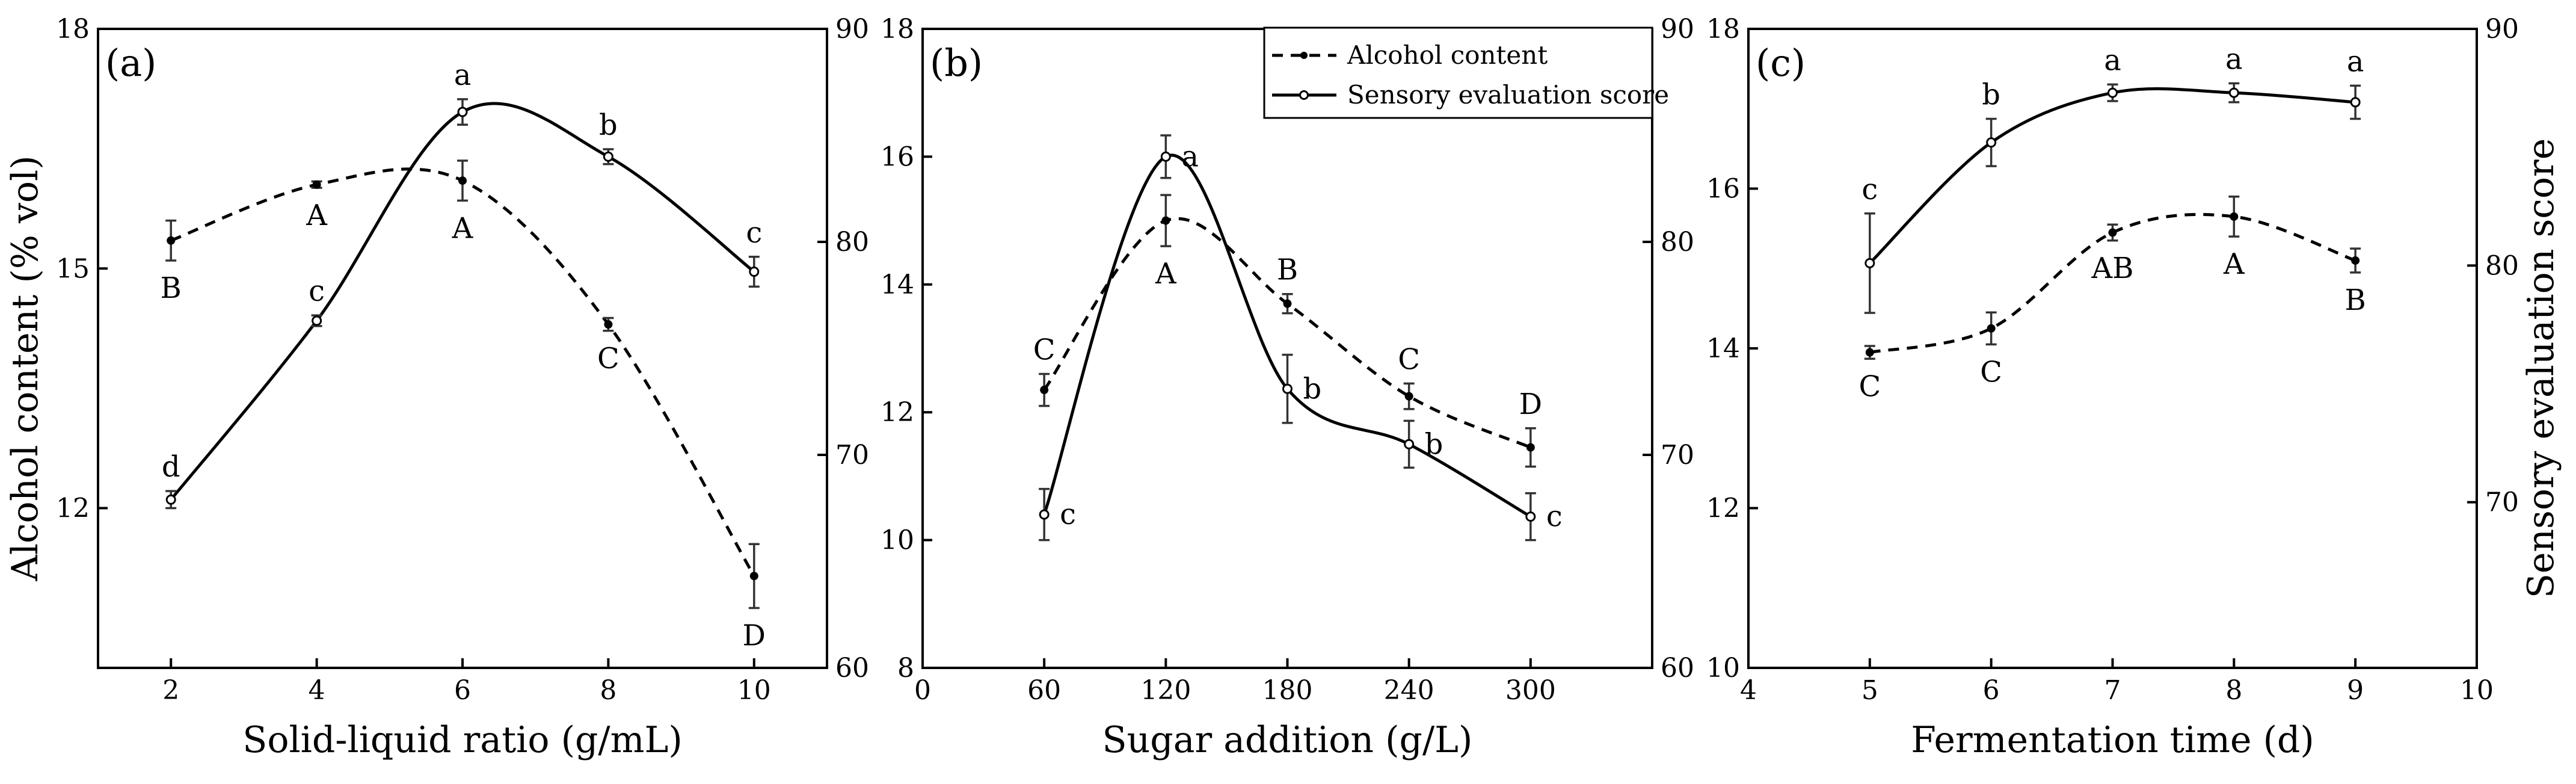 This screenshot has height=784, width=2576. I want to click on y-right-tick-label-c-90: 90, so click(2502, 29).